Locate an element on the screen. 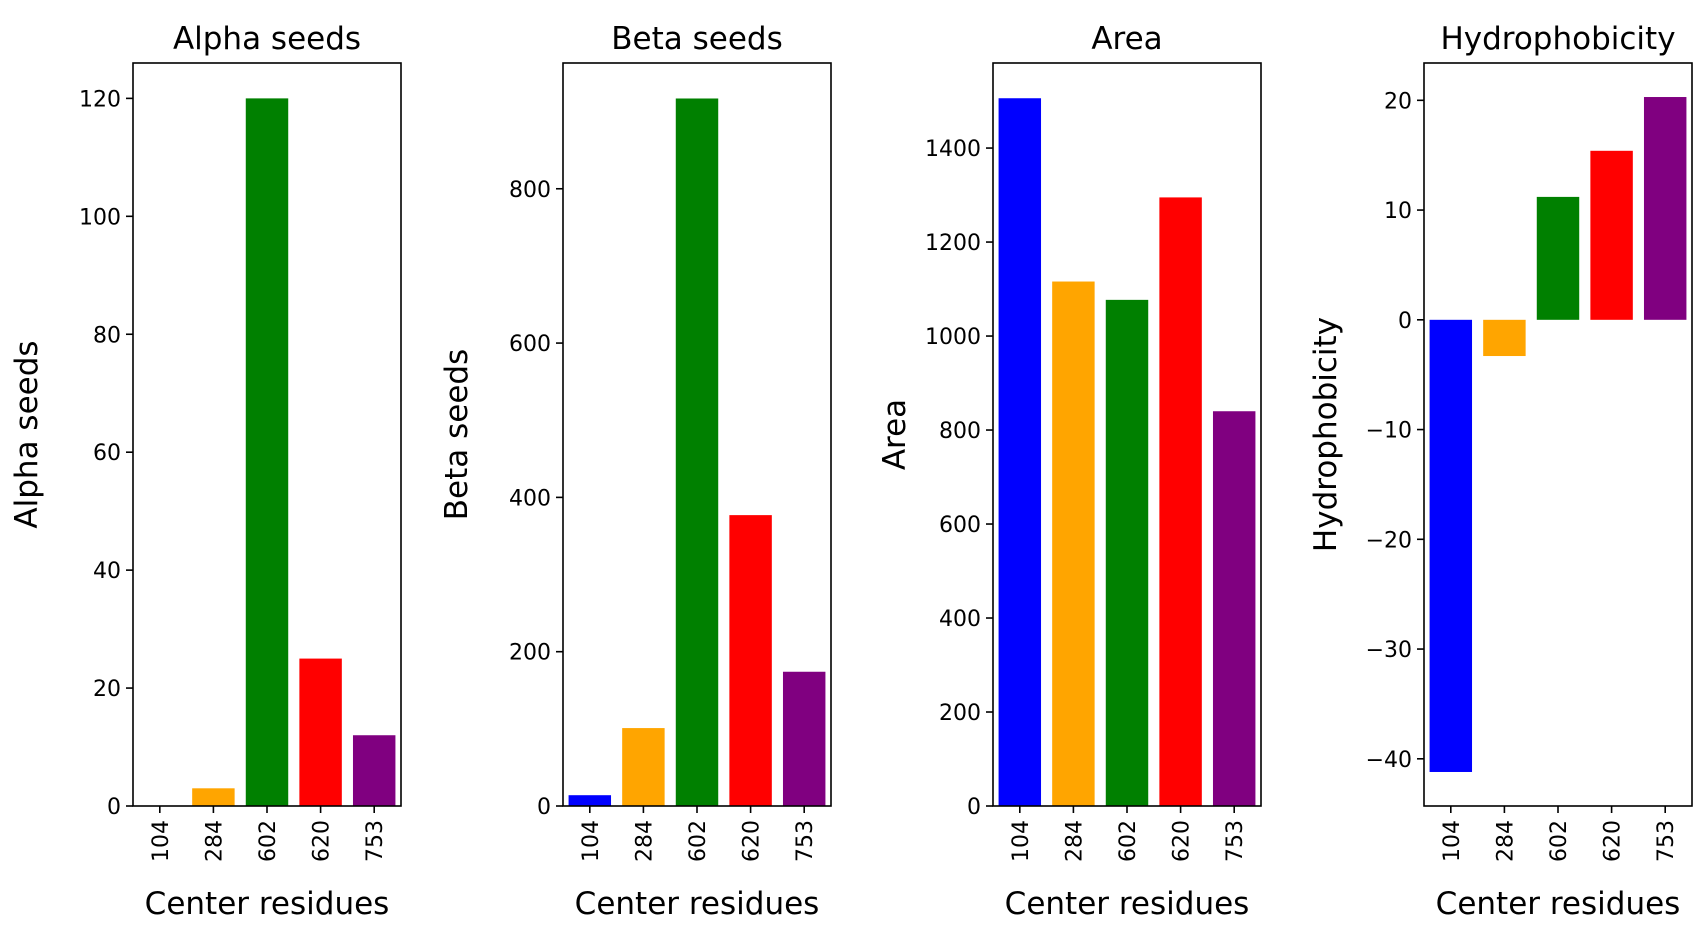 This screenshot has height=937, width=1706. y-axis-label: Area is located at coordinates (895, 434).